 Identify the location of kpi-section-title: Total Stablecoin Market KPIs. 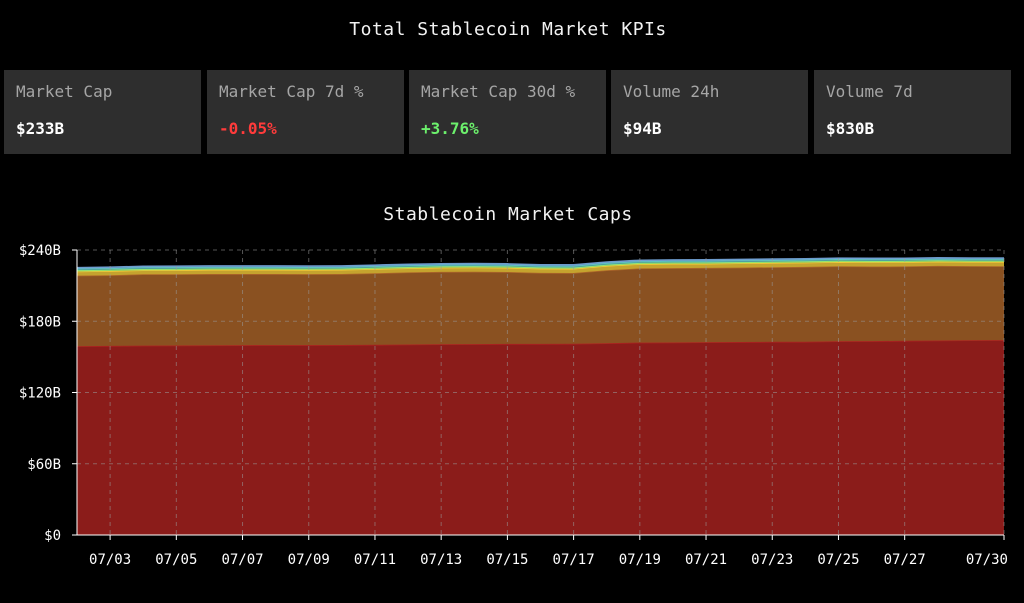
(508, 29).